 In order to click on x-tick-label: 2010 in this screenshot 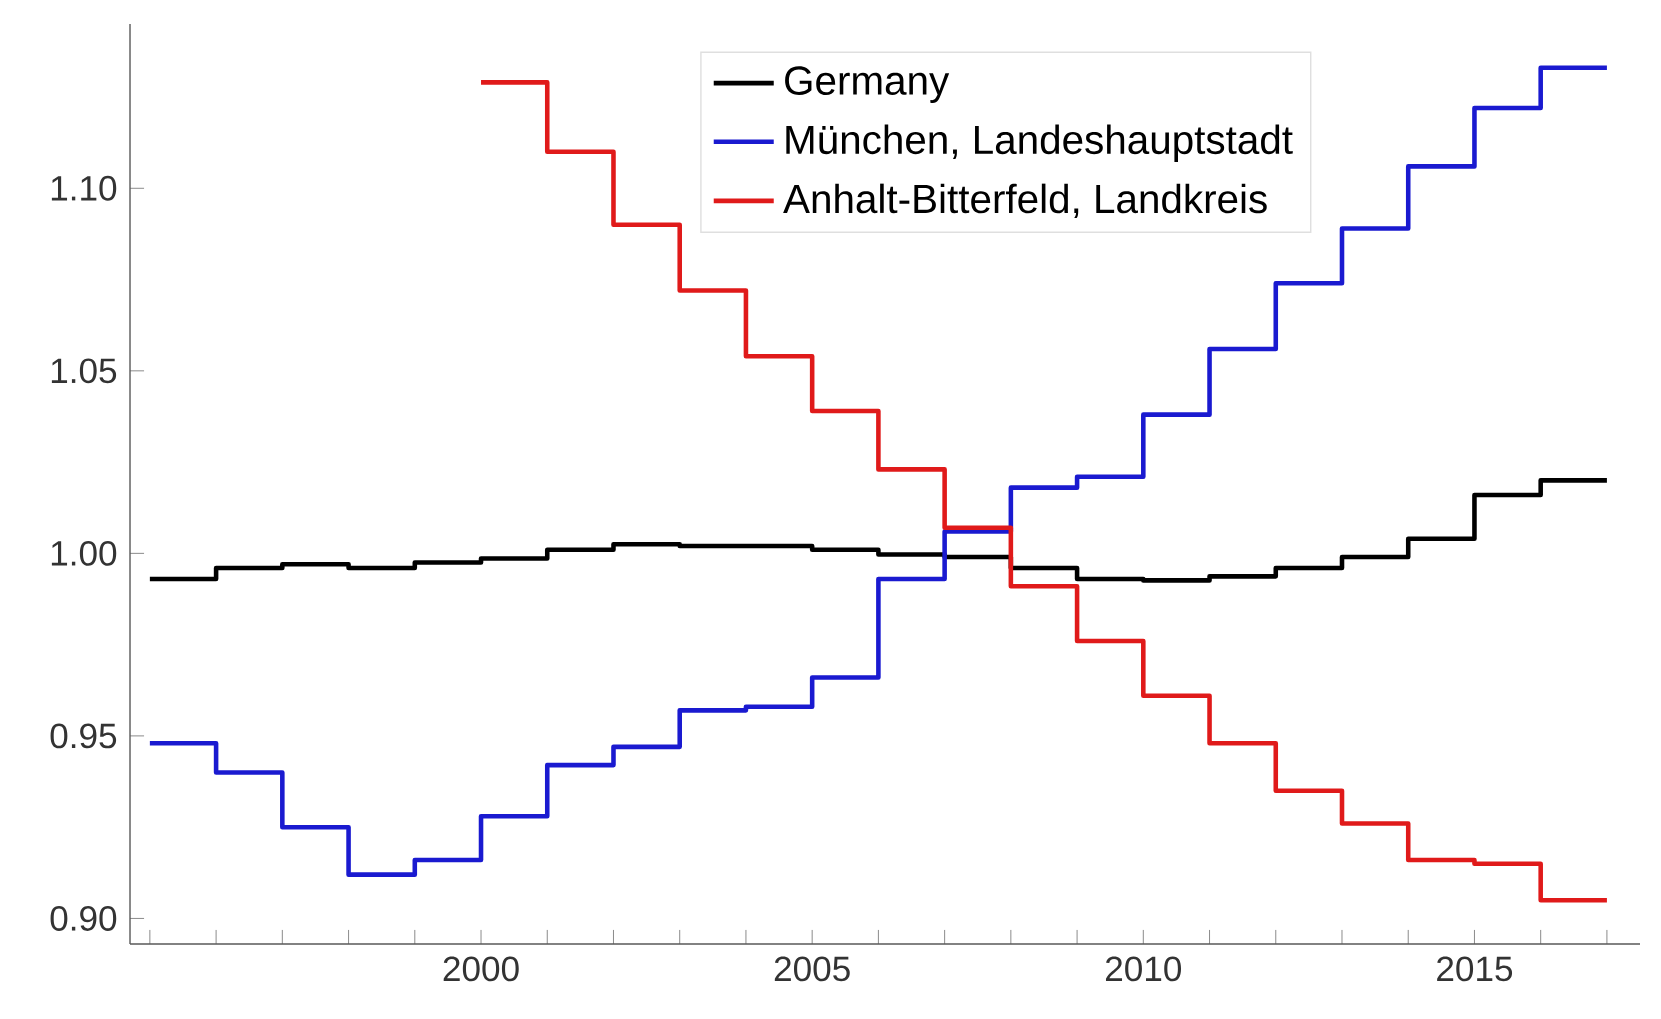, I will do `click(1143, 969)`.